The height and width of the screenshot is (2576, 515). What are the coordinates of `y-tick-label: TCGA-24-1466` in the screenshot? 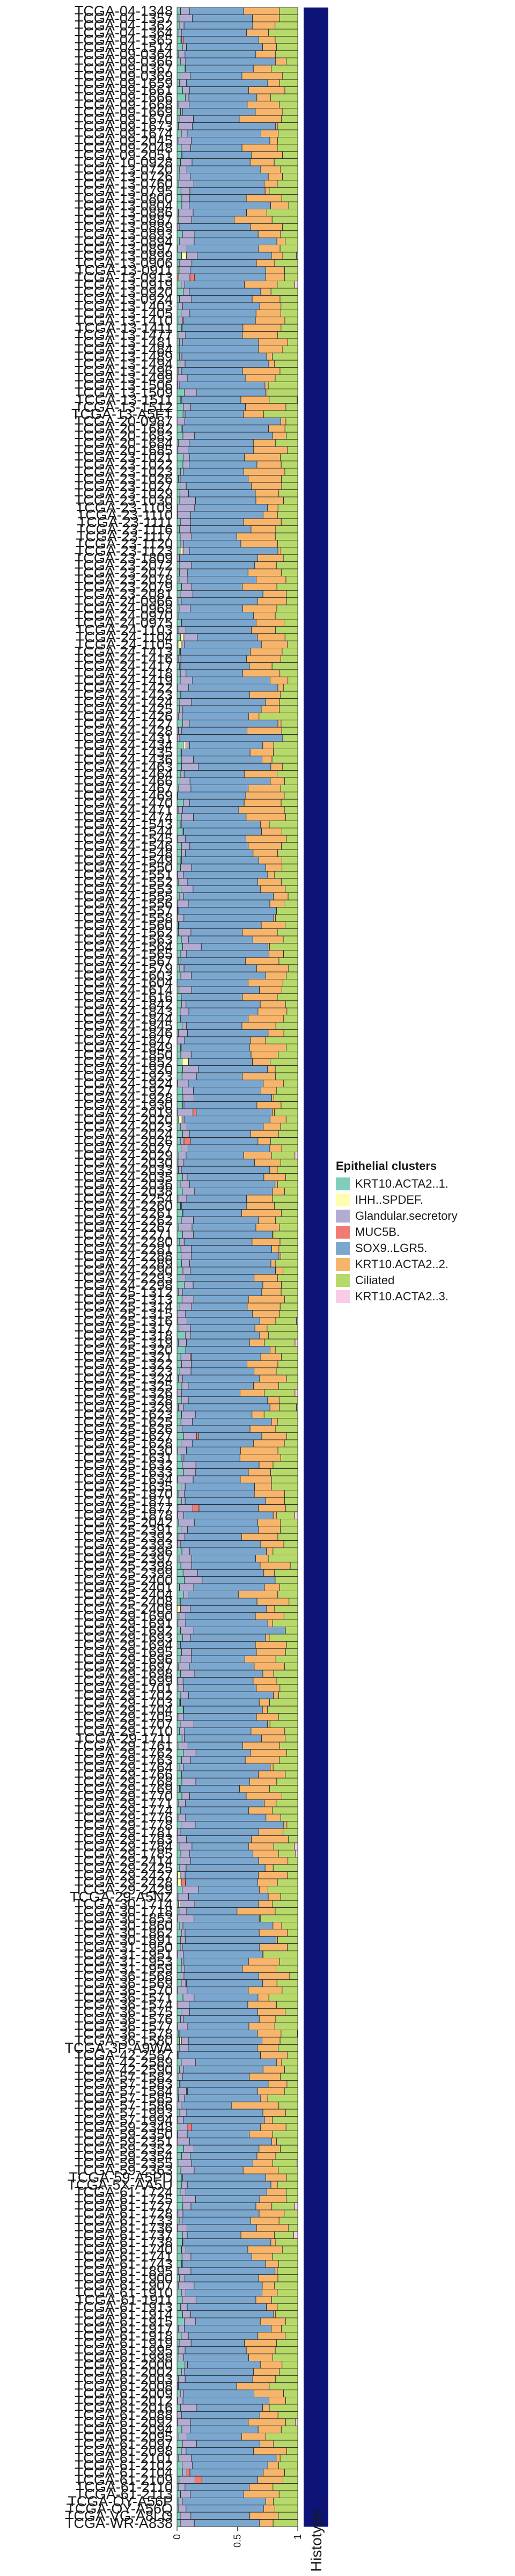 It's located at (124, 781).